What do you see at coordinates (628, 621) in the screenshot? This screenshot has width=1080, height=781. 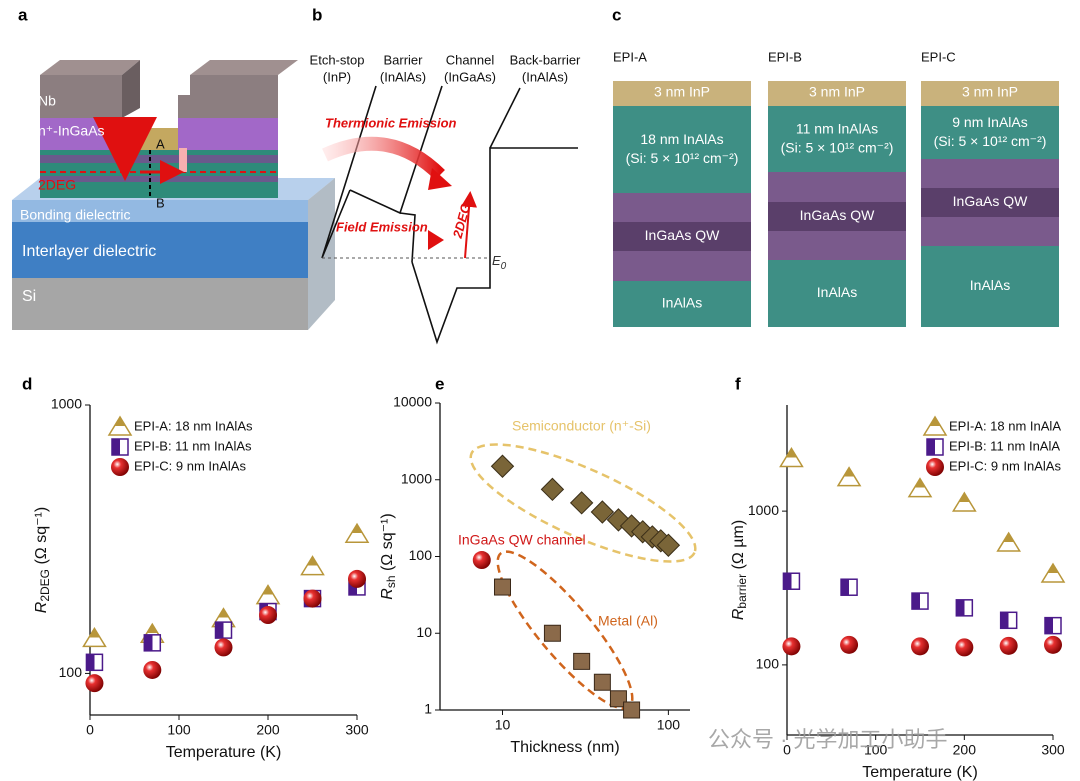 I see `annotation: Metal (Al)` at bounding box center [628, 621].